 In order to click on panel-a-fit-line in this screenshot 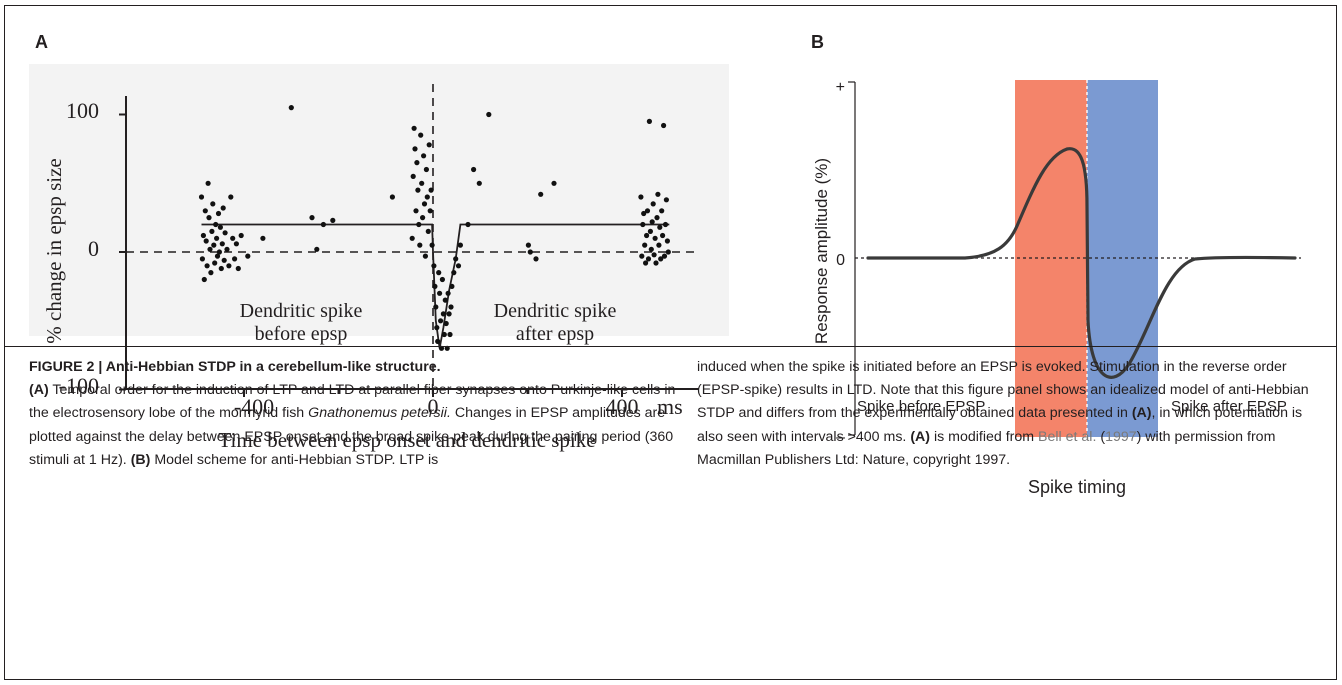, I will do `click(435, 286)`.